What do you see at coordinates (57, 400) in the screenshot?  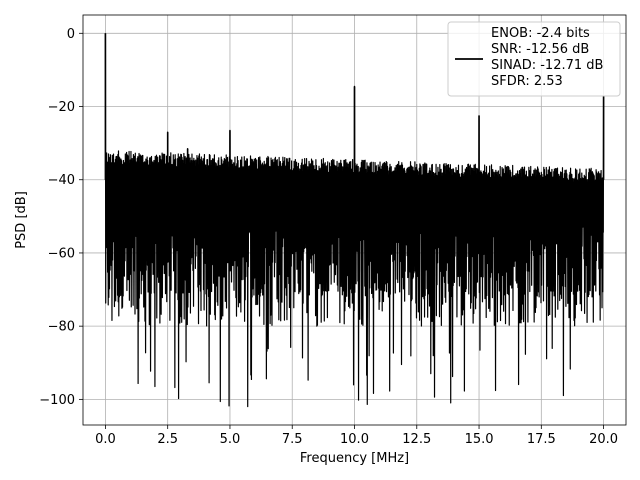 I see `y-tick-label: −100` at bounding box center [57, 400].